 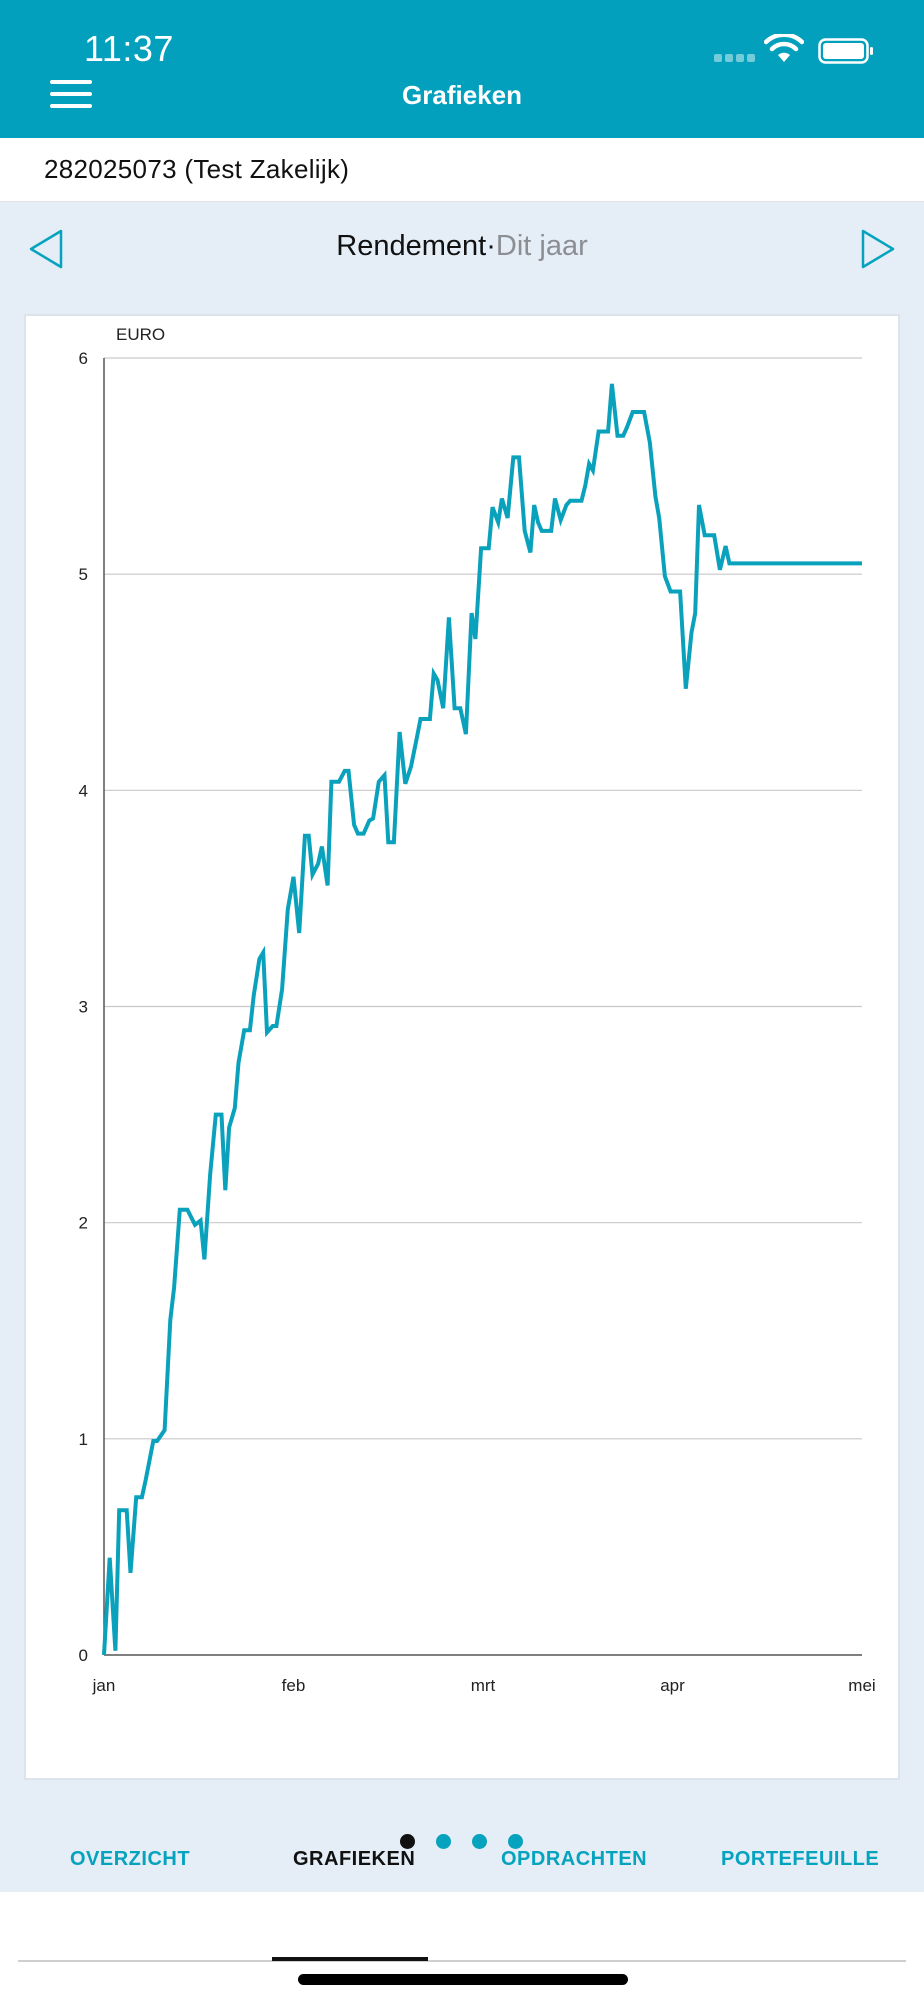 I want to click on chart-heading: Rendement·Dit jaar, so click(x=462, y=246).